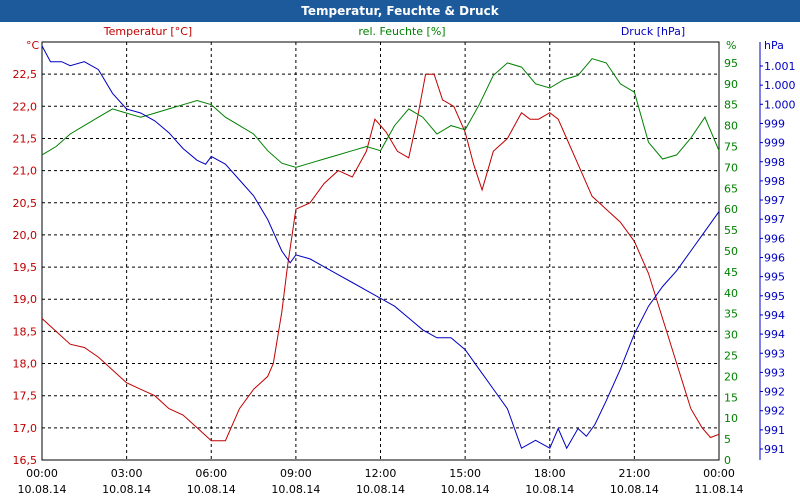 This screenshot has height=500, width=800. I want to click on temperature-tick-label: 21,5, so click(25, 138).